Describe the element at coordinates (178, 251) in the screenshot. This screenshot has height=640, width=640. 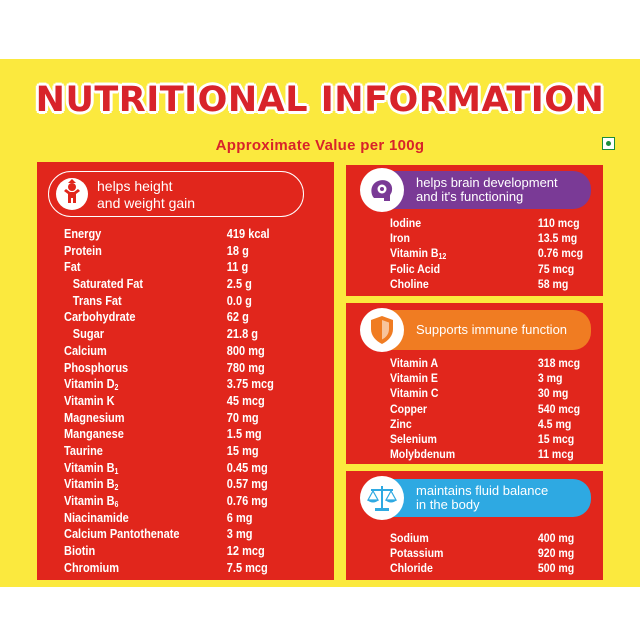
I see `nutrient-row: Protein 18 g` at that location.